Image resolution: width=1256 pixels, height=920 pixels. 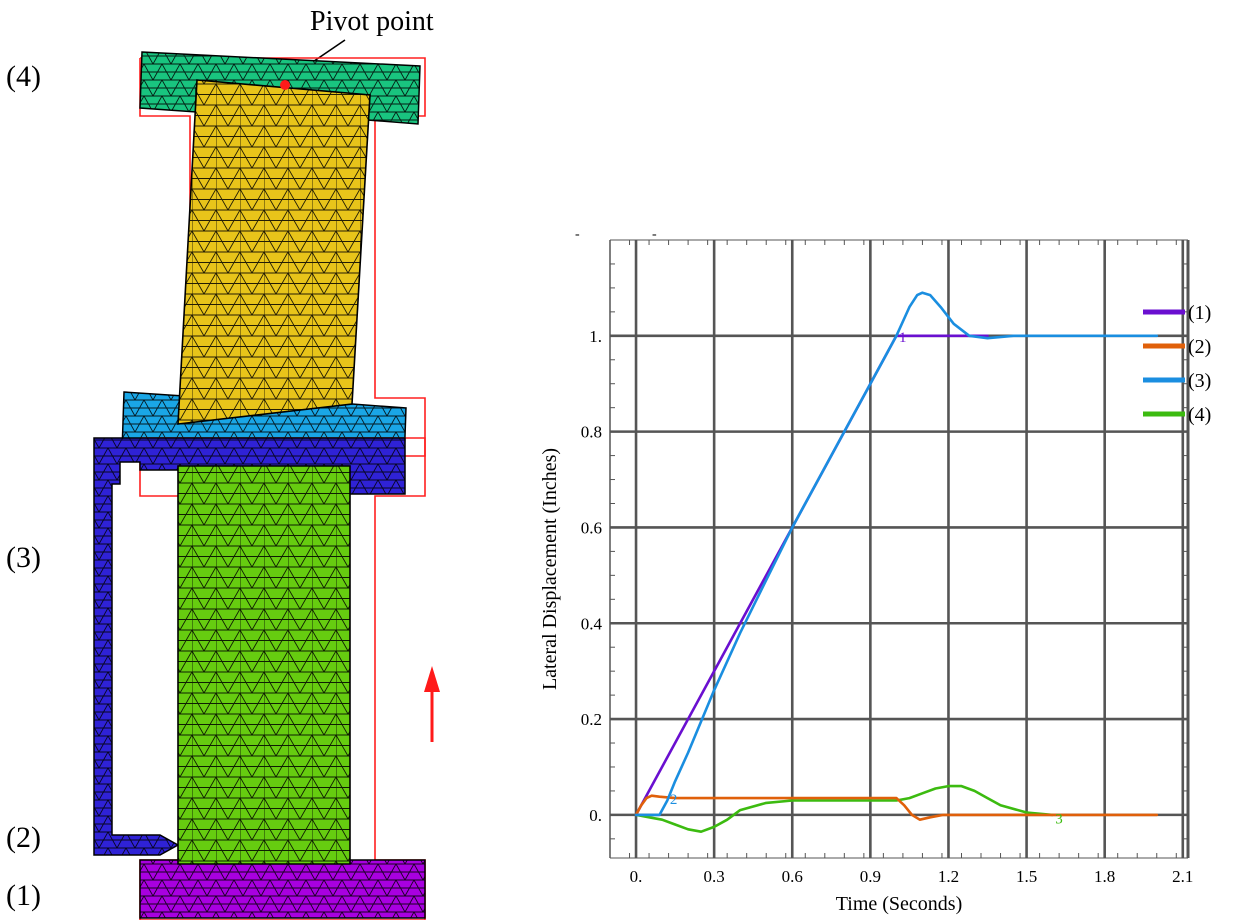 I want to click on legend-label-4: (4), so click(x=1199, y=415).